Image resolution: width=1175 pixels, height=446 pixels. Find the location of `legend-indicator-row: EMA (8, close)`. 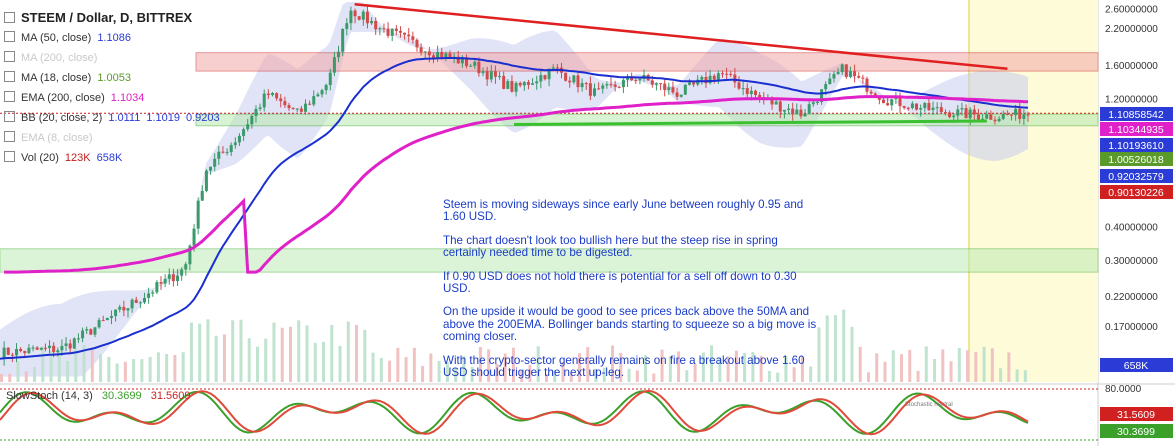

legend-indicator-row: EMA (8, close) is located at coordinates (112, 138).